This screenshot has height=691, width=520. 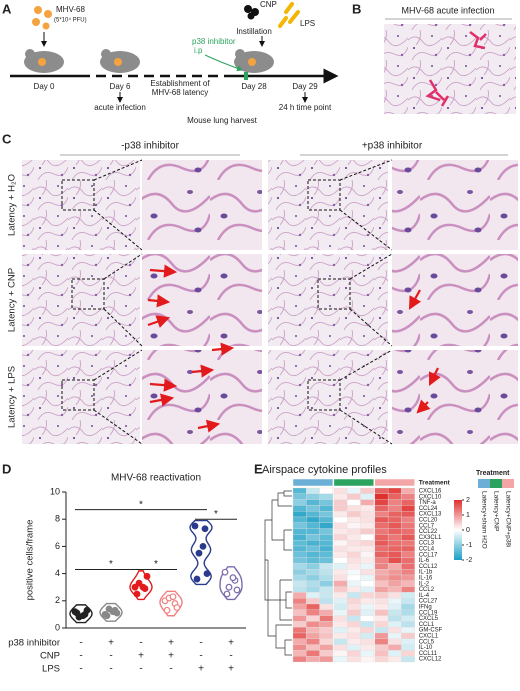 I want to click on stage-label: acute infection, so click(x=120, y=107).